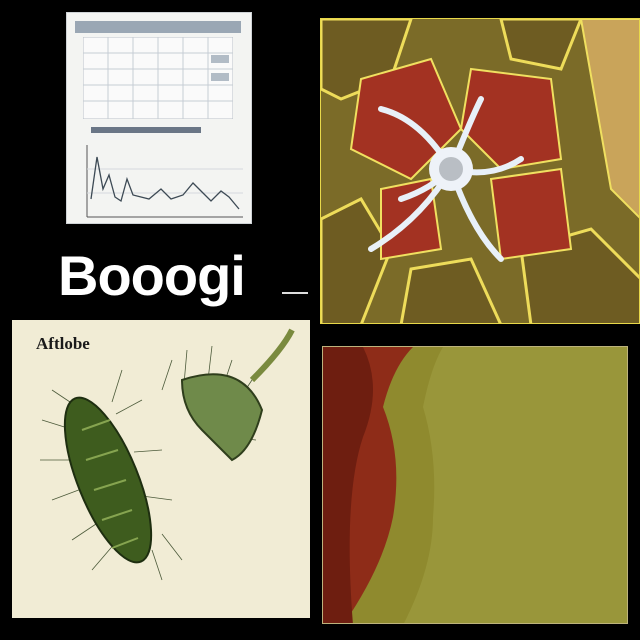  Describe the element at coordinates (158, 27) in the screenshot. I see `chart-header-bar` at that location.